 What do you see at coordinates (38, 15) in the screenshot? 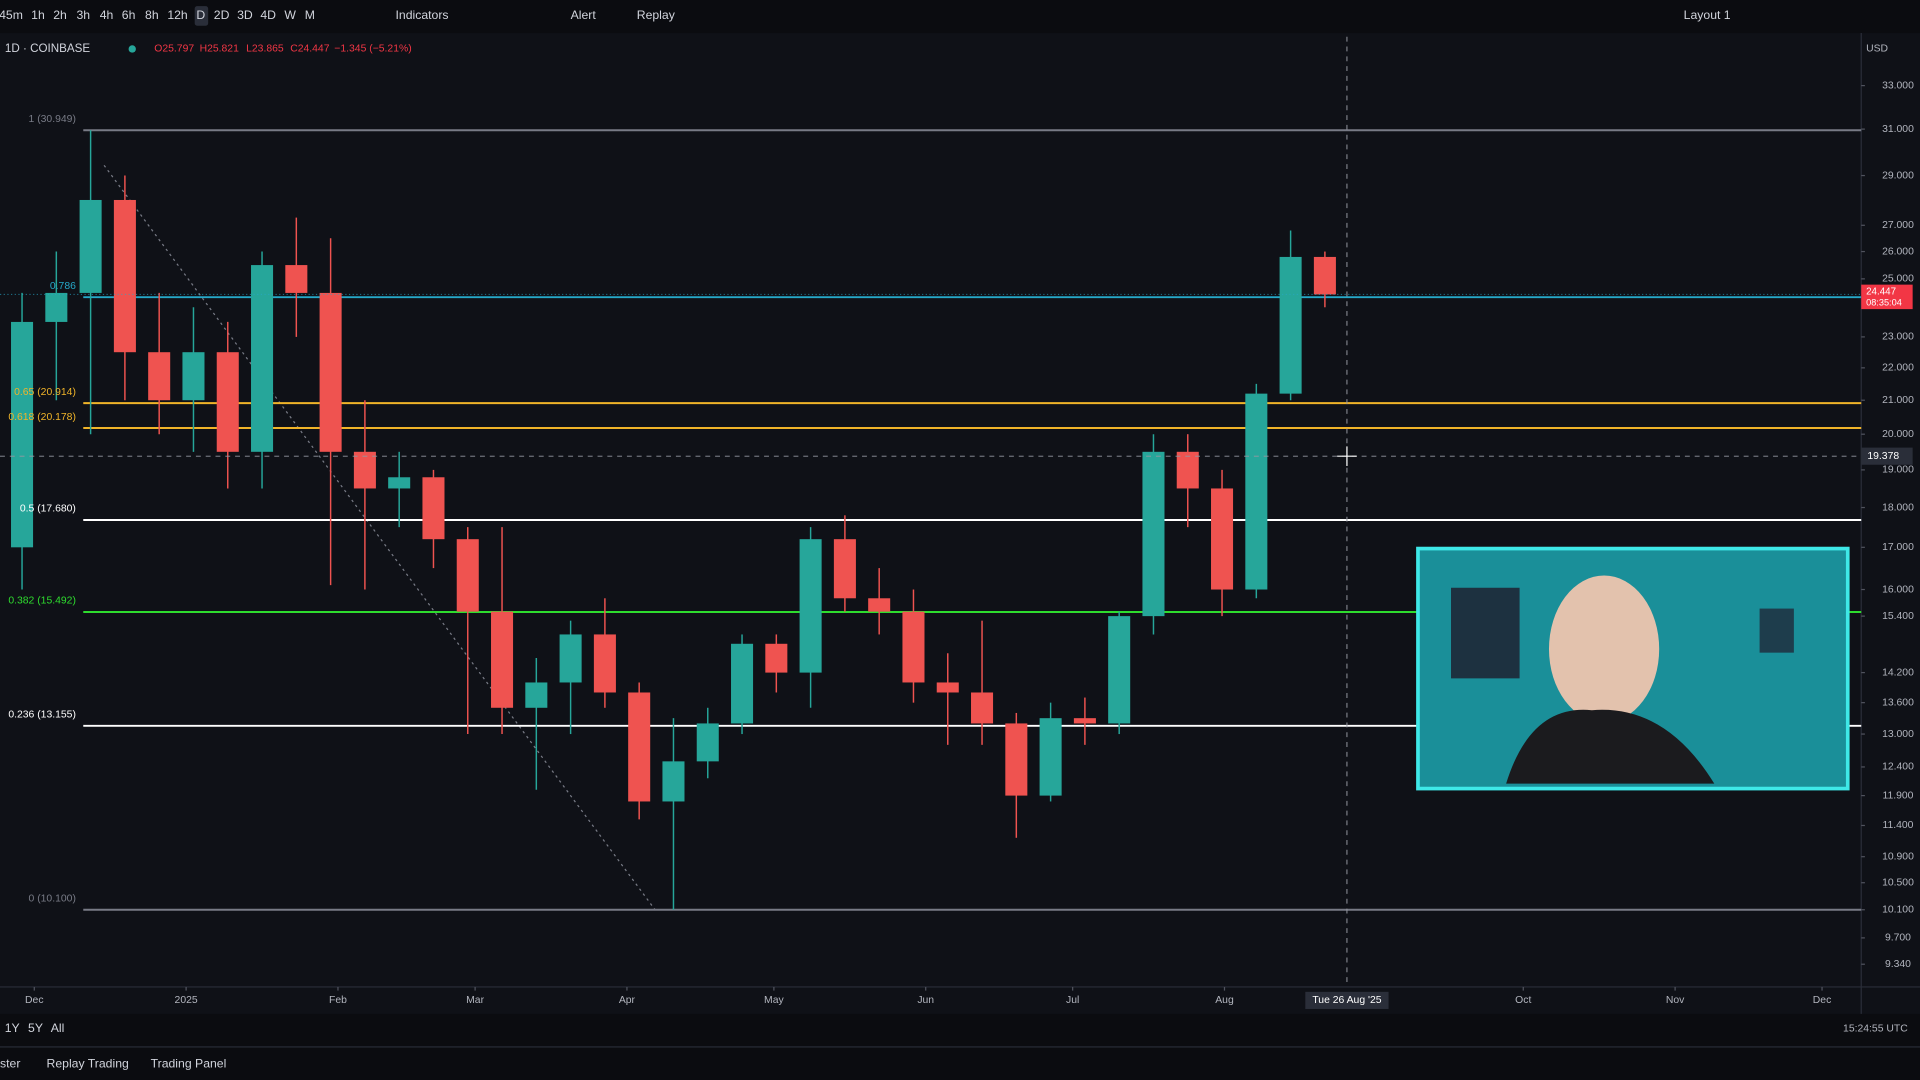
I see `interval-button: 1h` at bounding box center [38, 15].